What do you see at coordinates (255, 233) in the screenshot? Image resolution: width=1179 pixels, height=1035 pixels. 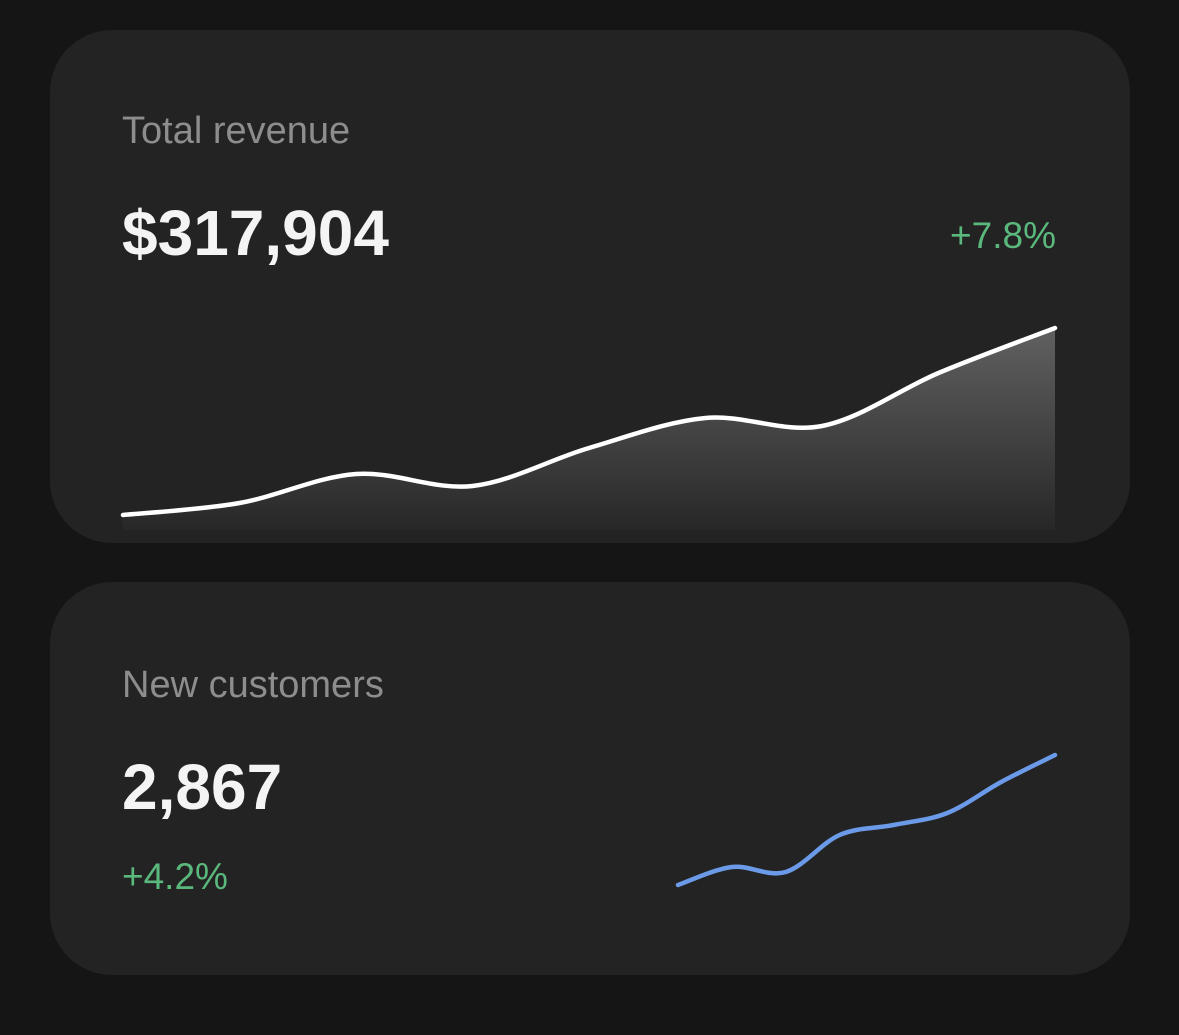 I see `card-value: $317,904` at bounding box center [255, 233].